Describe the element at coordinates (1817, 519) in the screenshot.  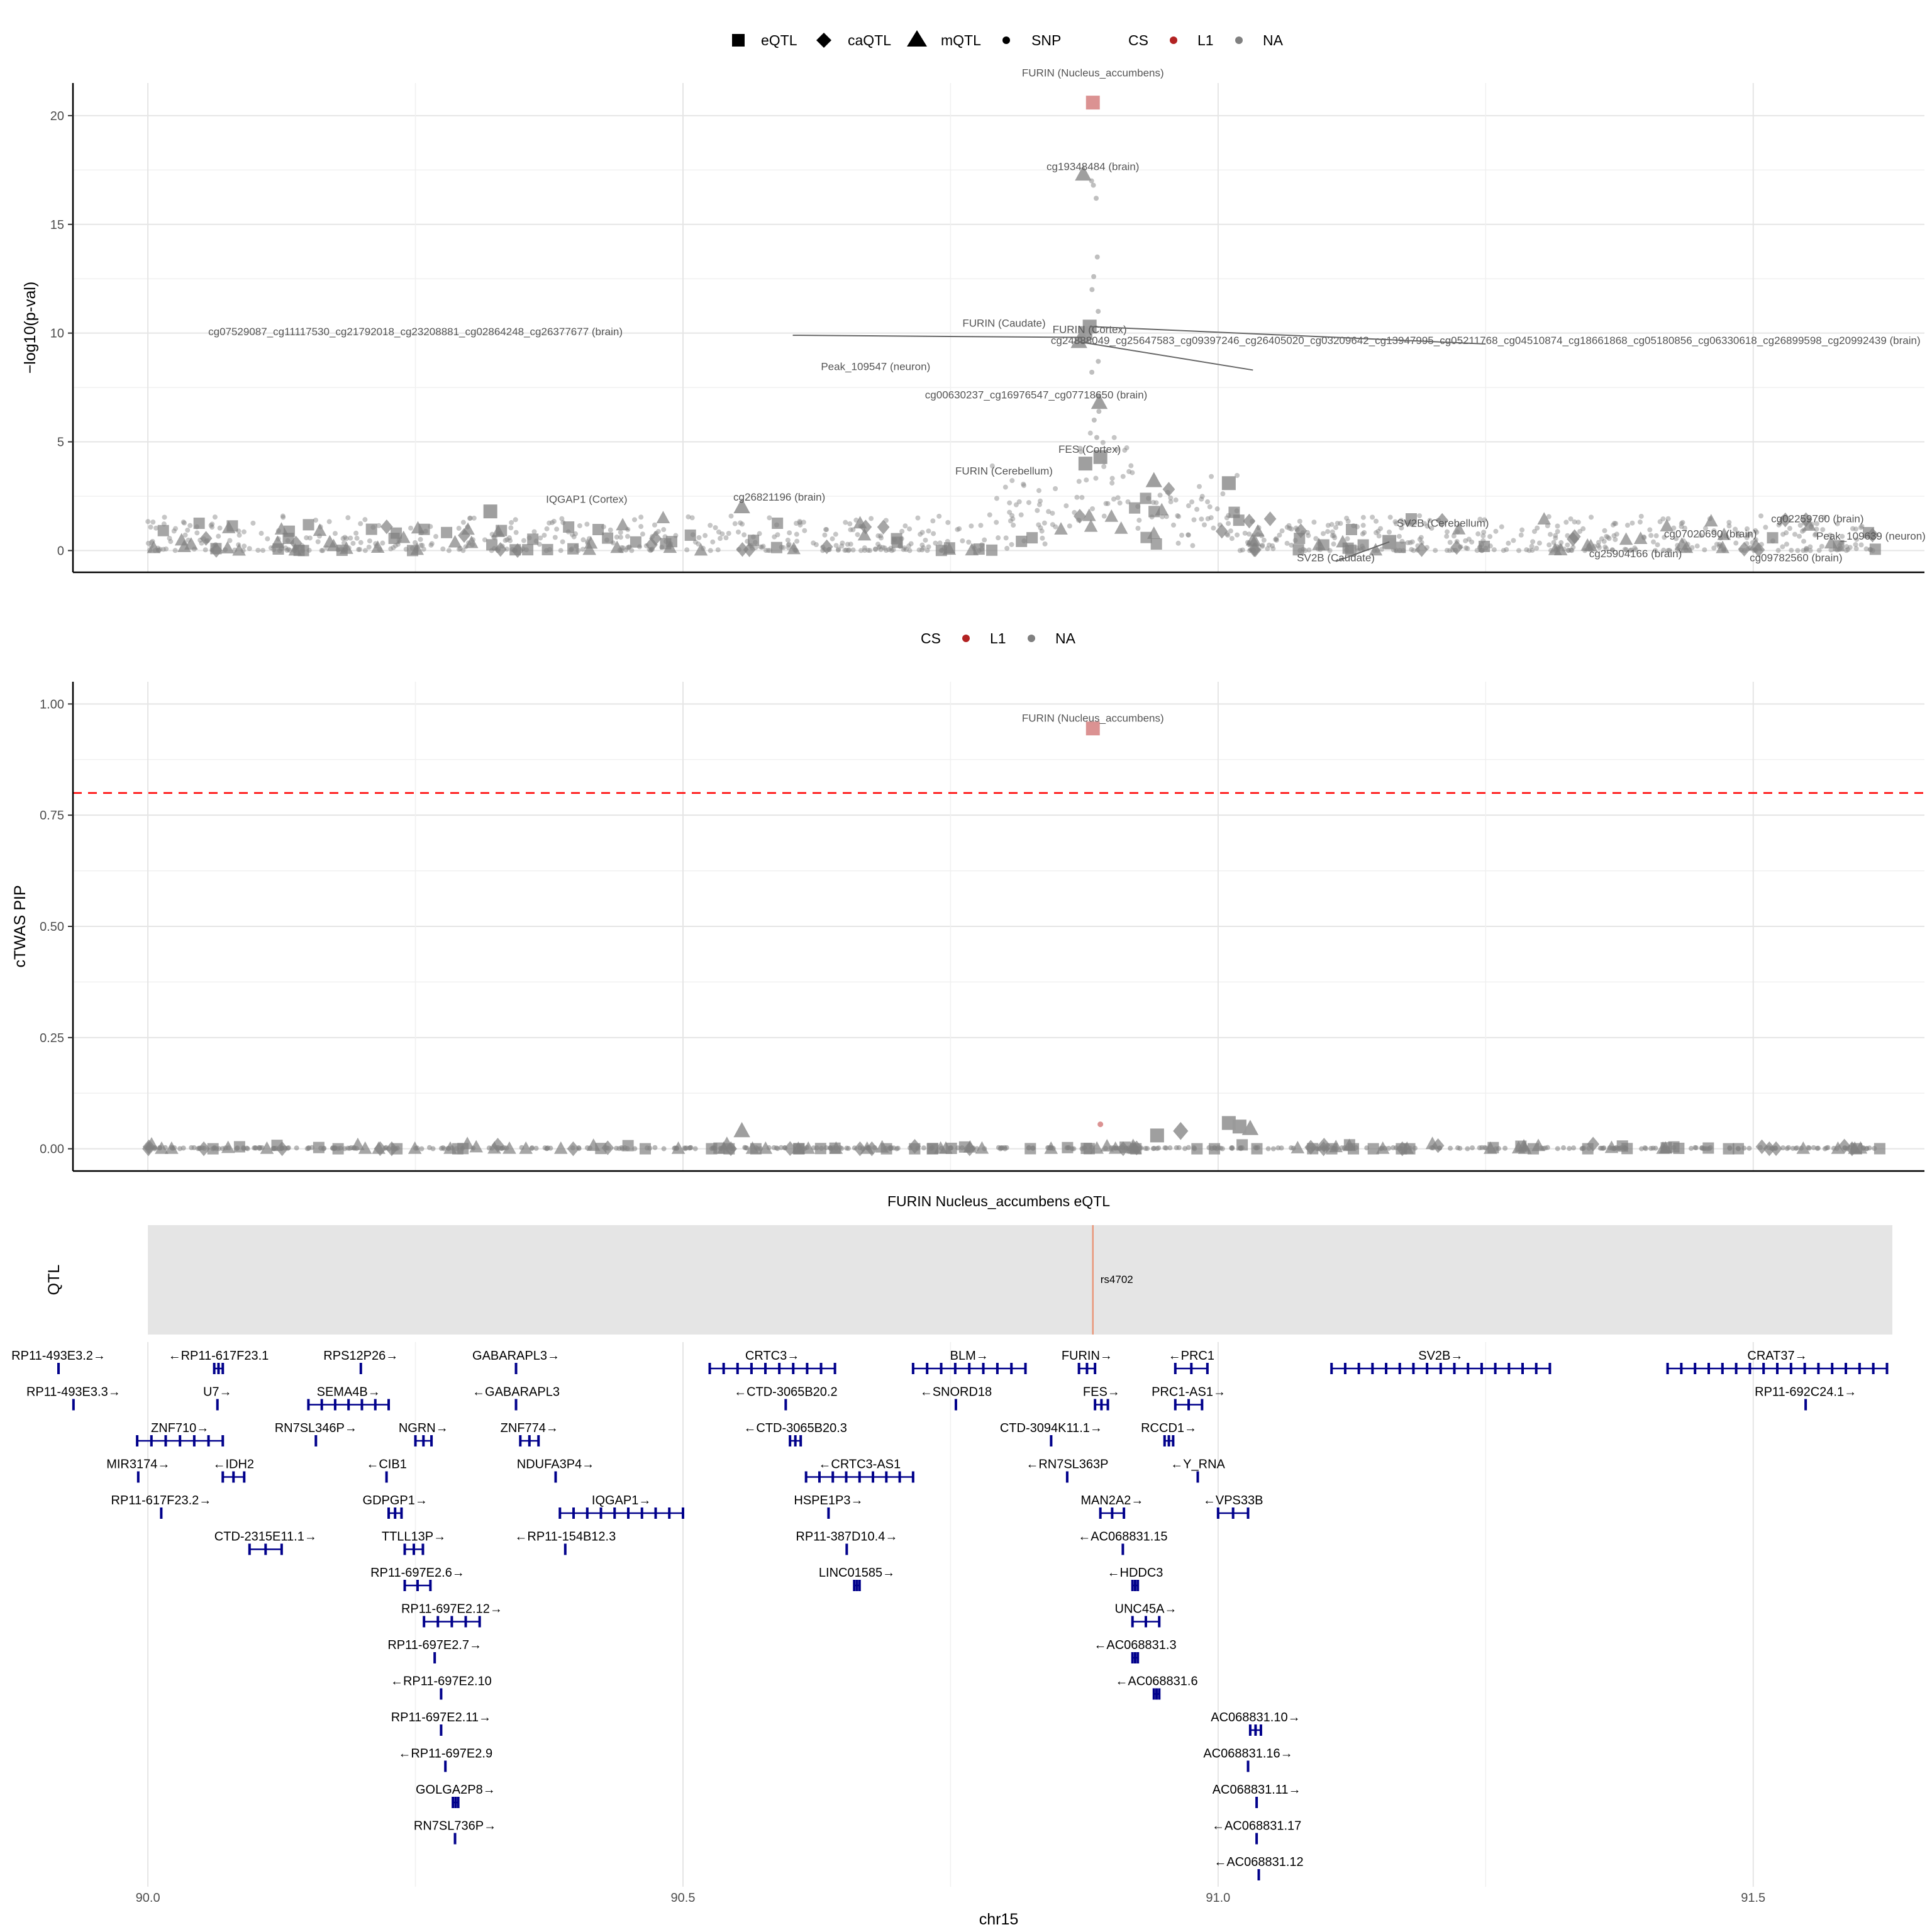
I see `point-annotation: cg02259760 (brain)` at that location.